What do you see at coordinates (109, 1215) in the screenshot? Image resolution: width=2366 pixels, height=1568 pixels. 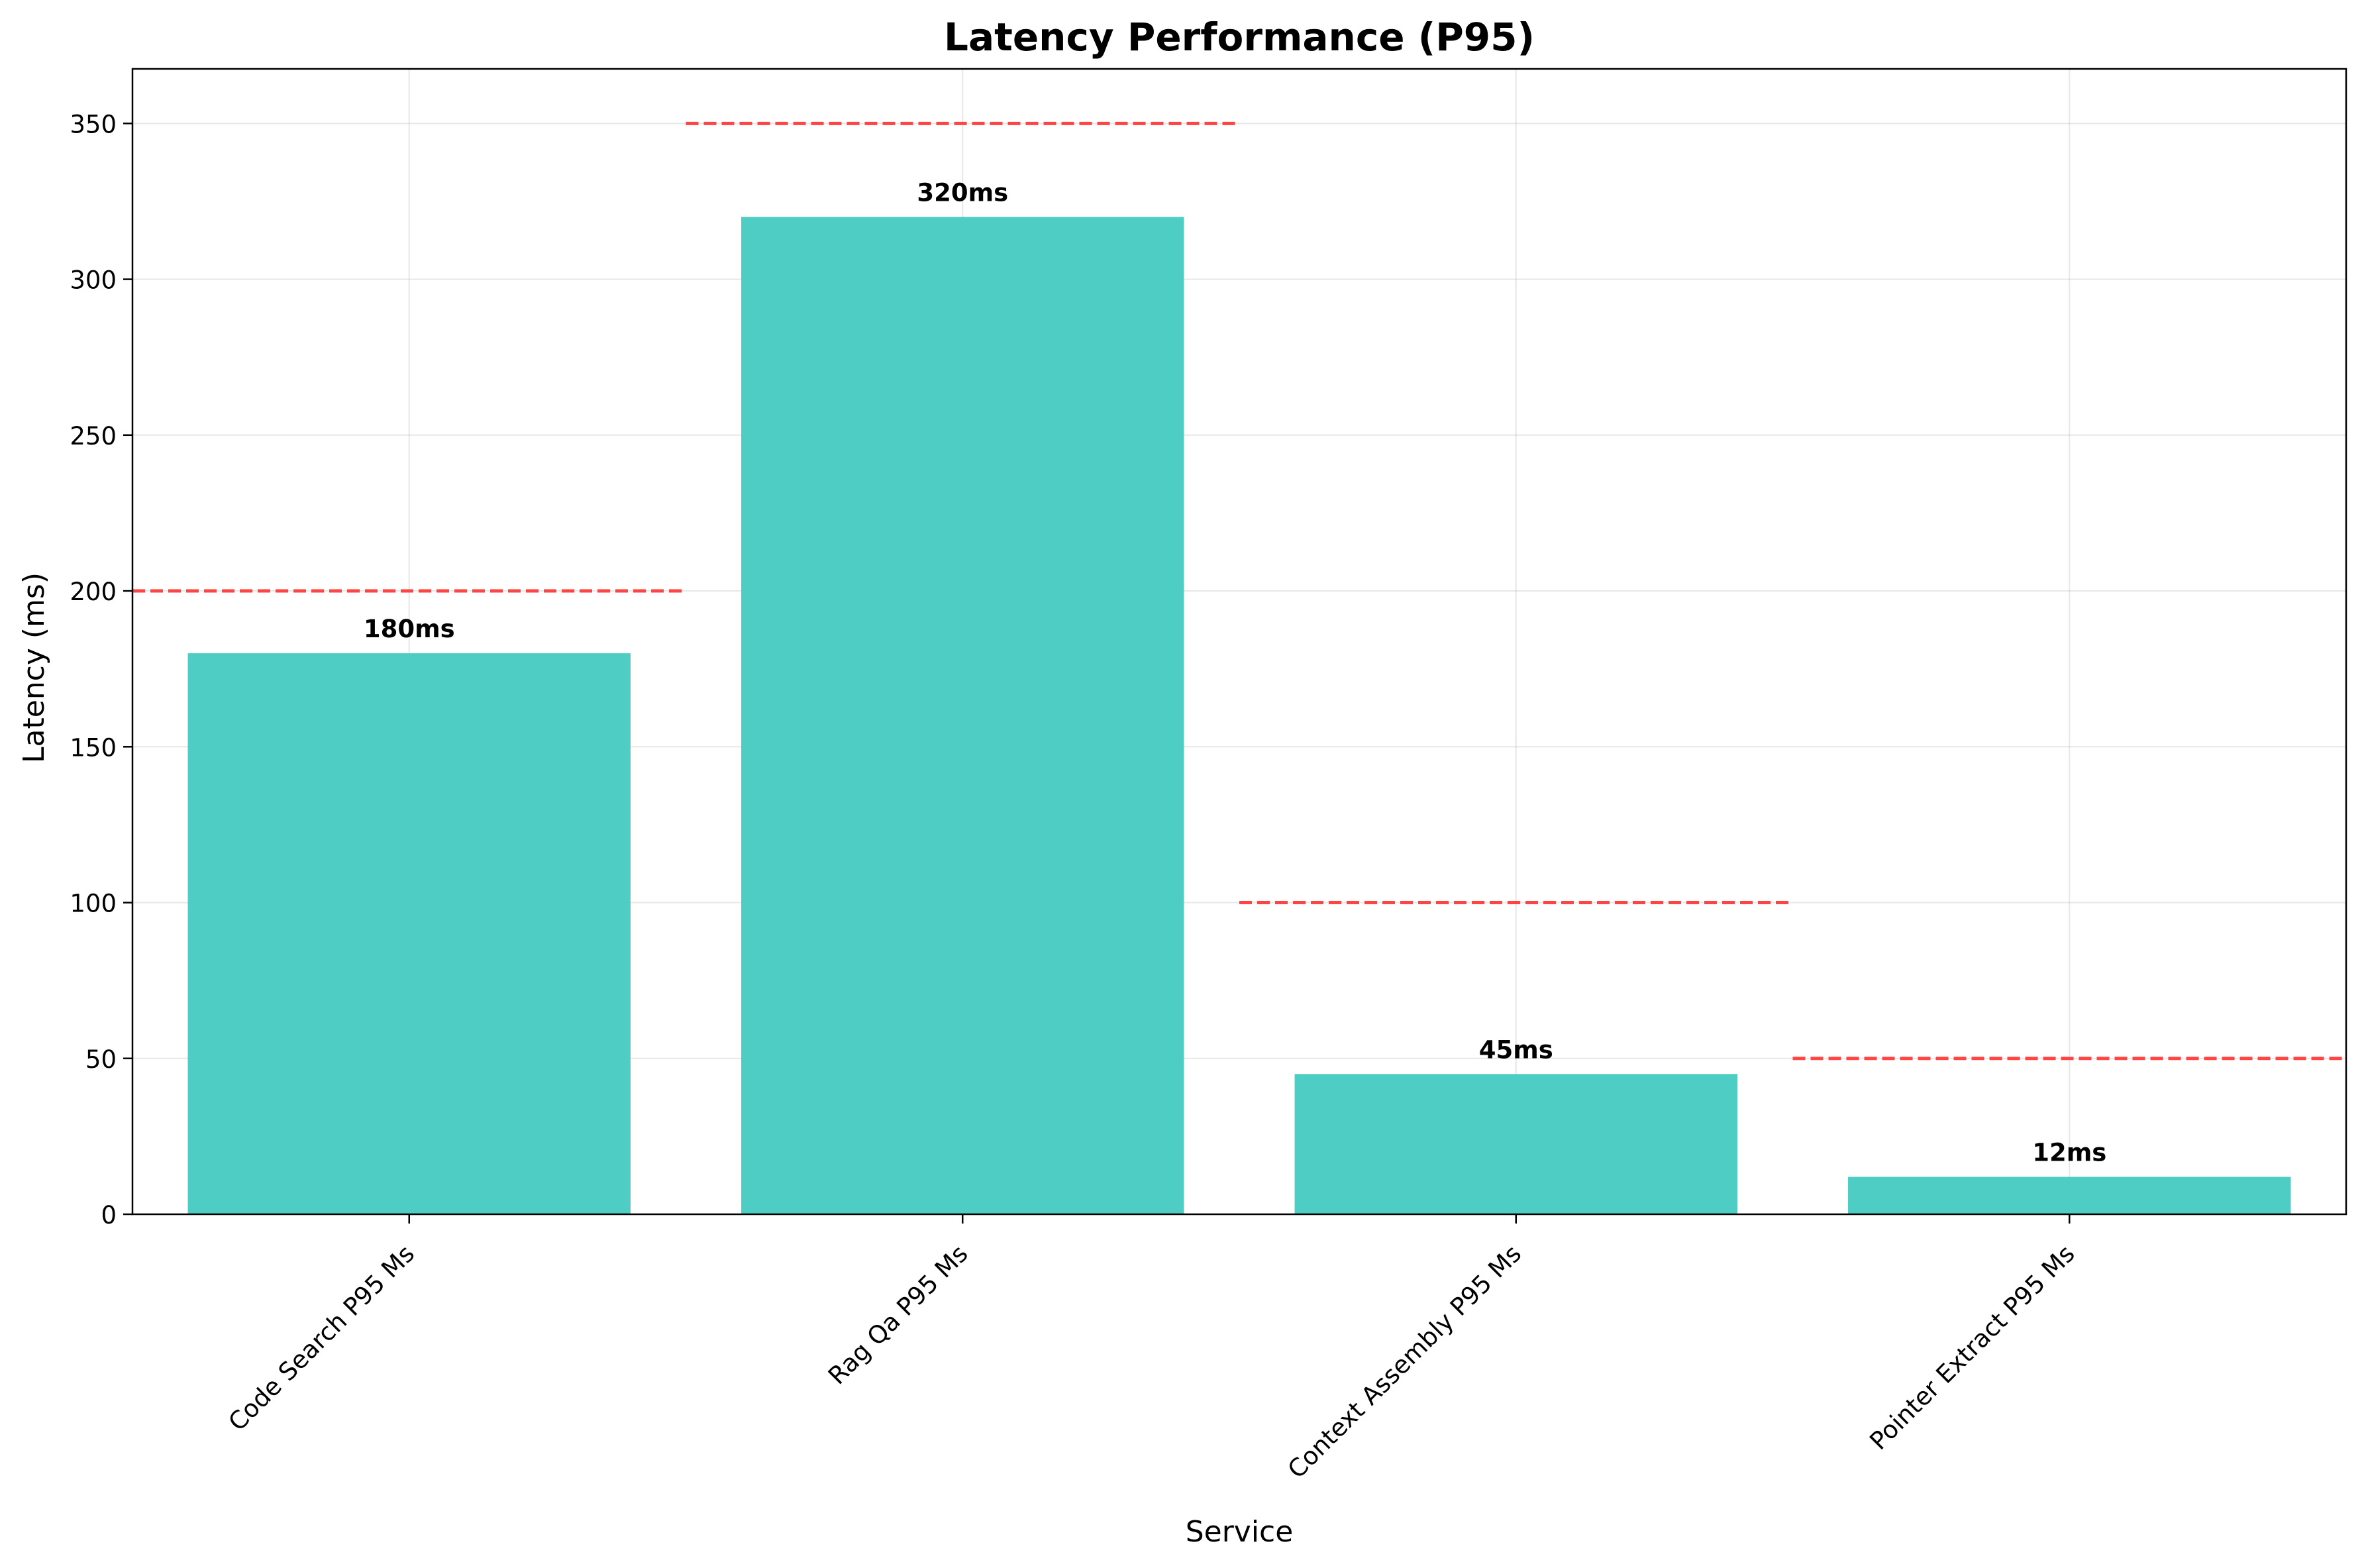 I see `y-tick-label: 0` at bounding box center [109, 1215].